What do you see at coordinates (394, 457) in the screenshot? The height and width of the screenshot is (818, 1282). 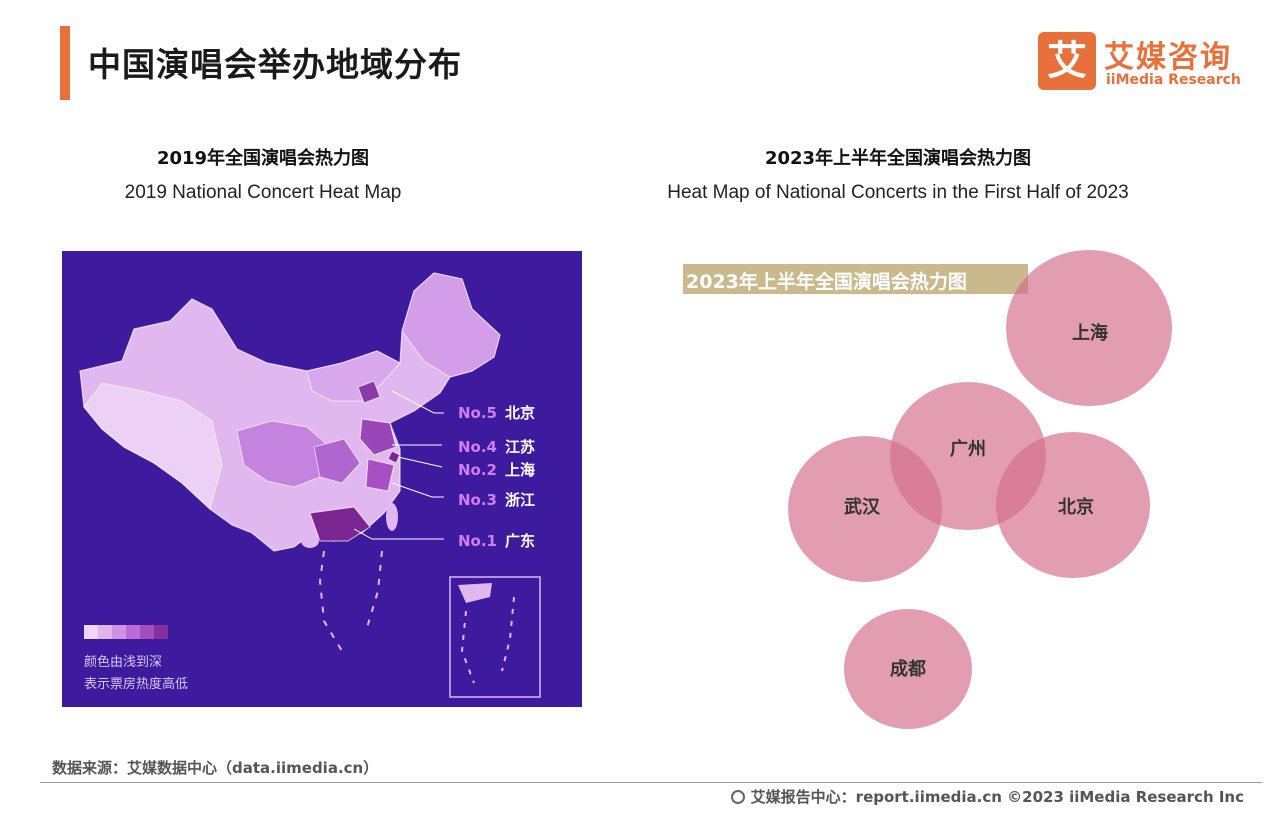 I see `province-shanghai` at bounding box center [394, 457].